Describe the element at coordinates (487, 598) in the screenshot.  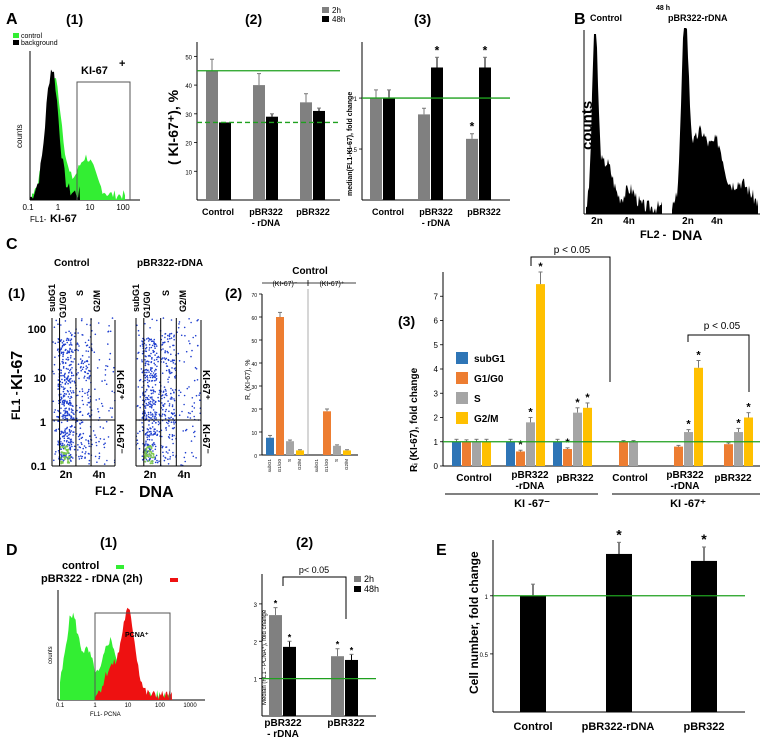
I see `tick-label: 1` at that location.